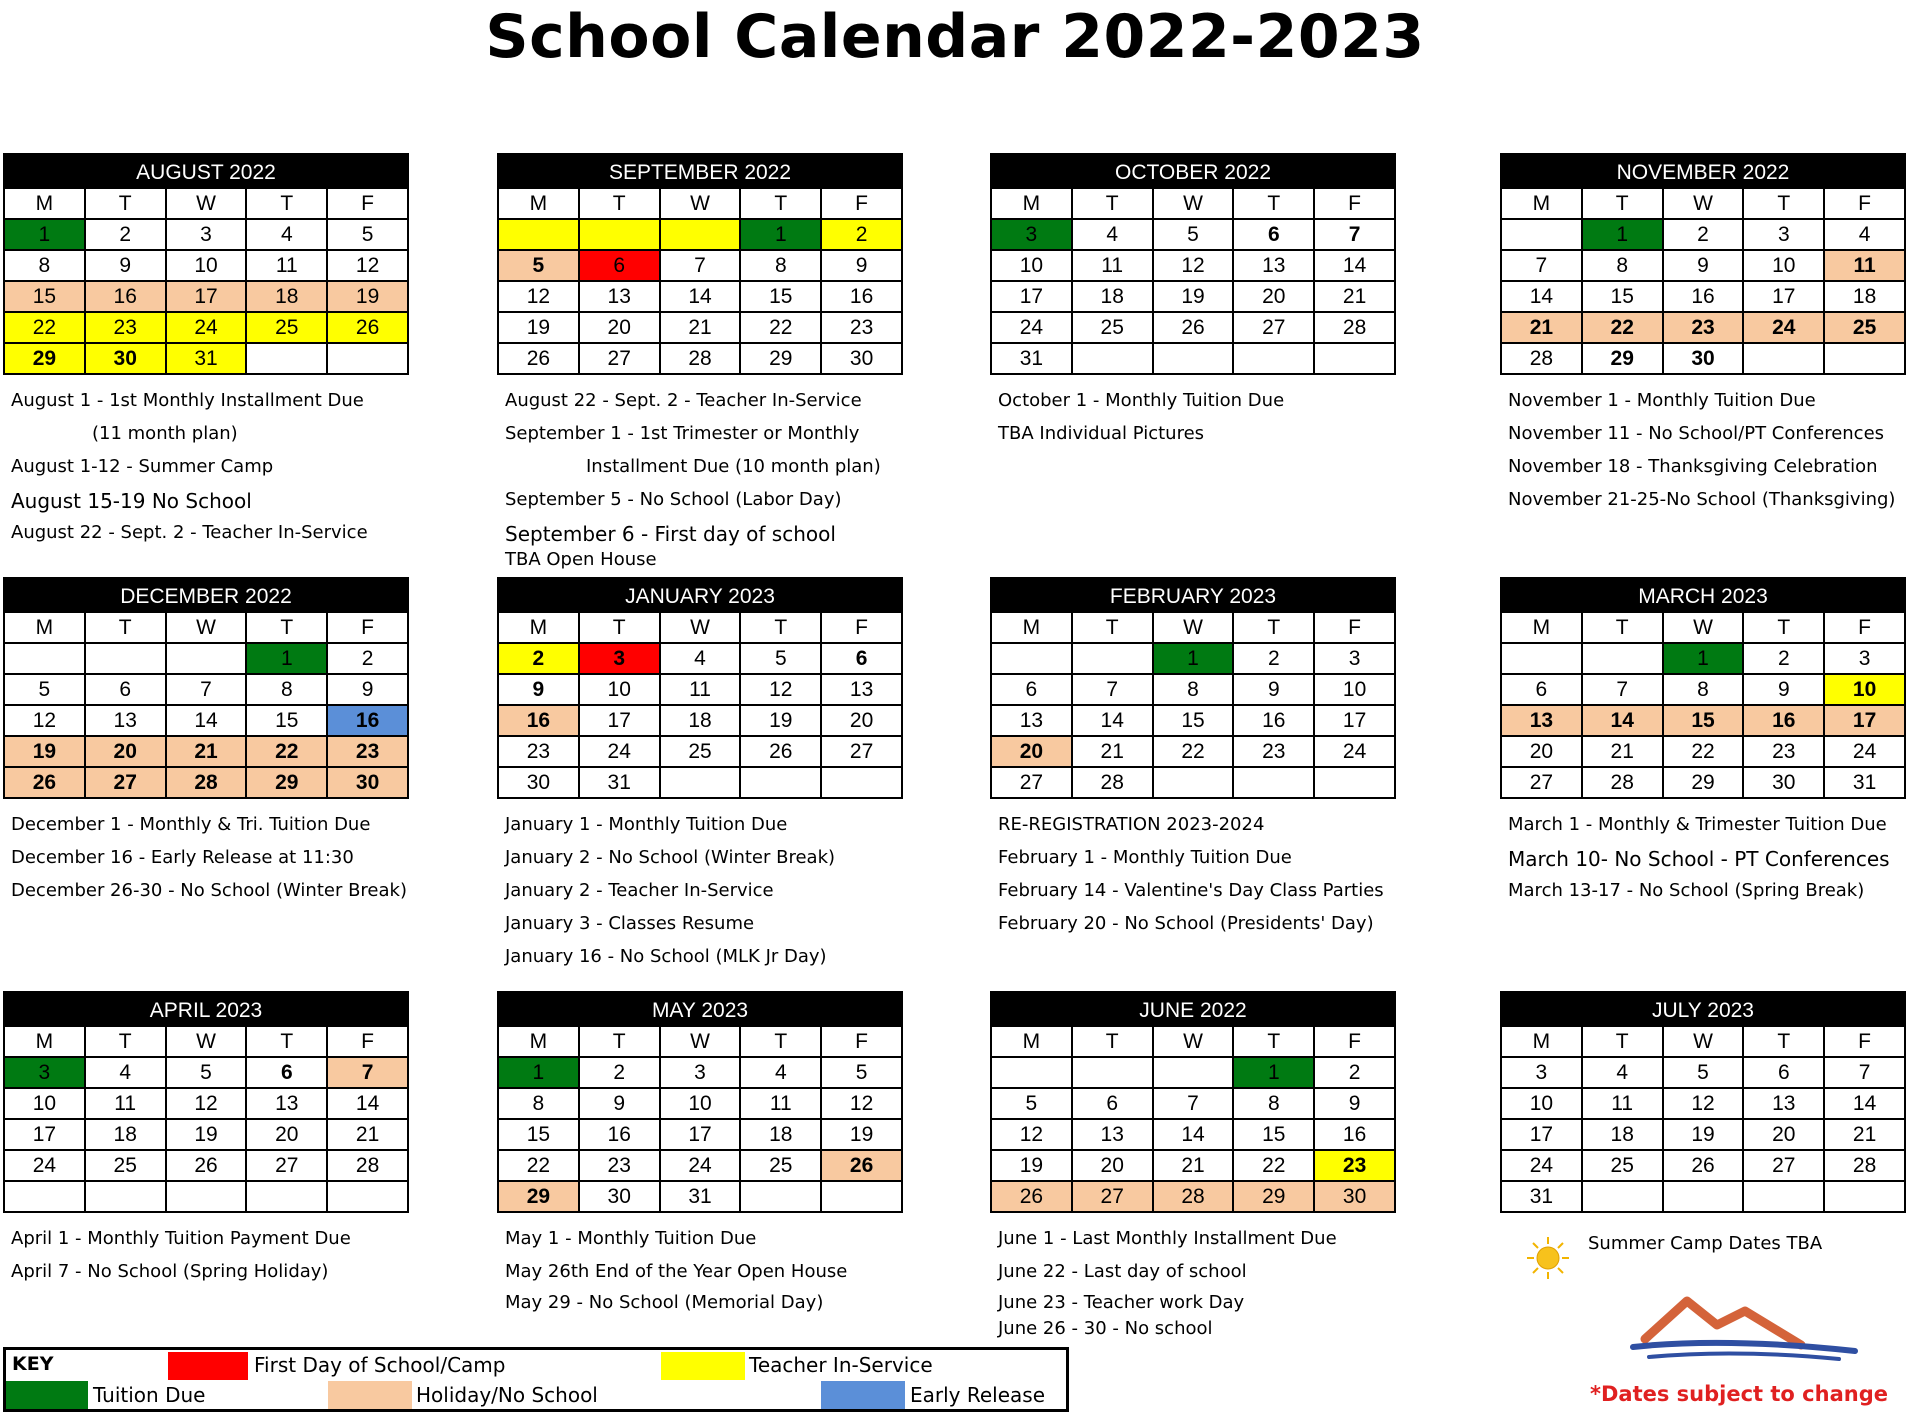  I want to click on day-cell: 4, so click(1864, 234).